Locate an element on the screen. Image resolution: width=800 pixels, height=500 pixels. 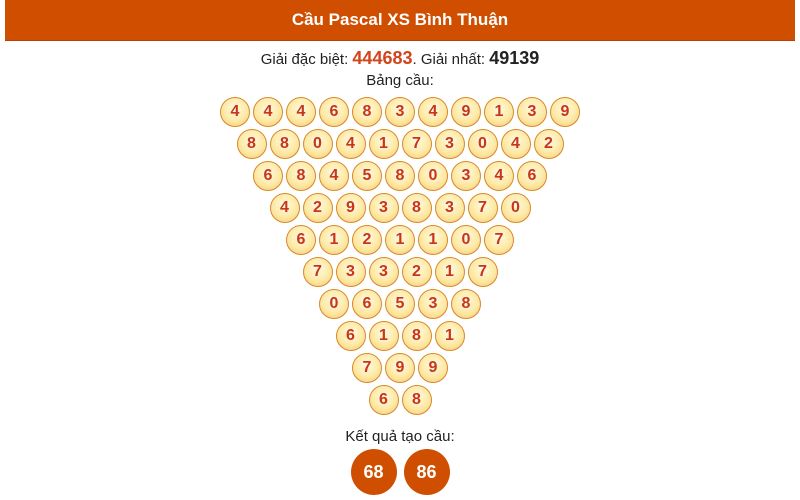
page-title: Cầu Pascal XS Bình Thuận is located at coordinates (400, 19).